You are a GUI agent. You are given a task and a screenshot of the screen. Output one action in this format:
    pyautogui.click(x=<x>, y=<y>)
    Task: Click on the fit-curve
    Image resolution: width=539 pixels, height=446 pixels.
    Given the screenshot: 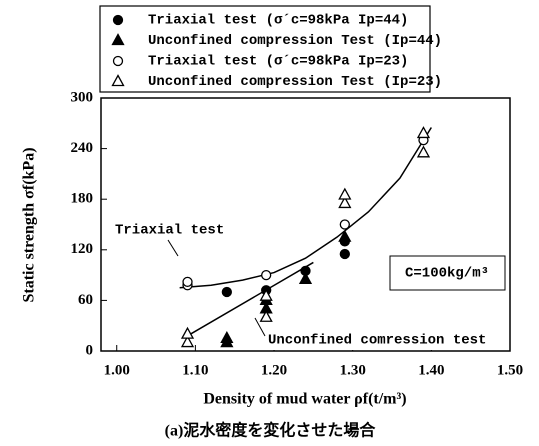 What is the action you would take?
    pyautogui.click(x=250, y=299)
    